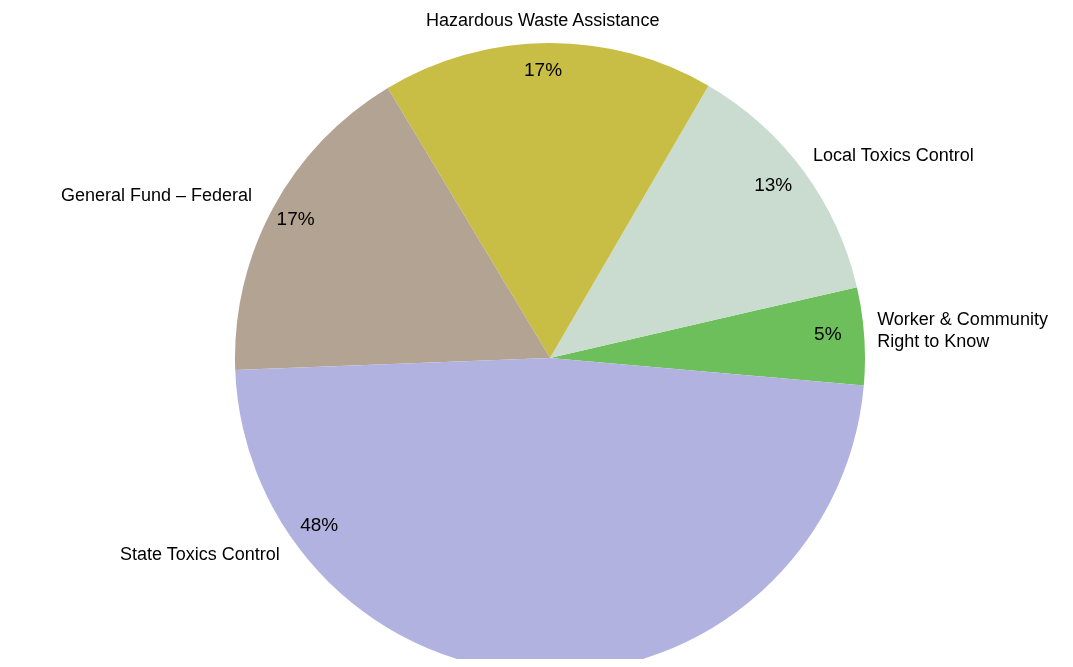 The height and width of the screenshot is (667, 1073). What do you see at coordinates (200, 554) in the screenshot?
I see `slice-label: State Toxics Control` at bounding box center [200, 554].